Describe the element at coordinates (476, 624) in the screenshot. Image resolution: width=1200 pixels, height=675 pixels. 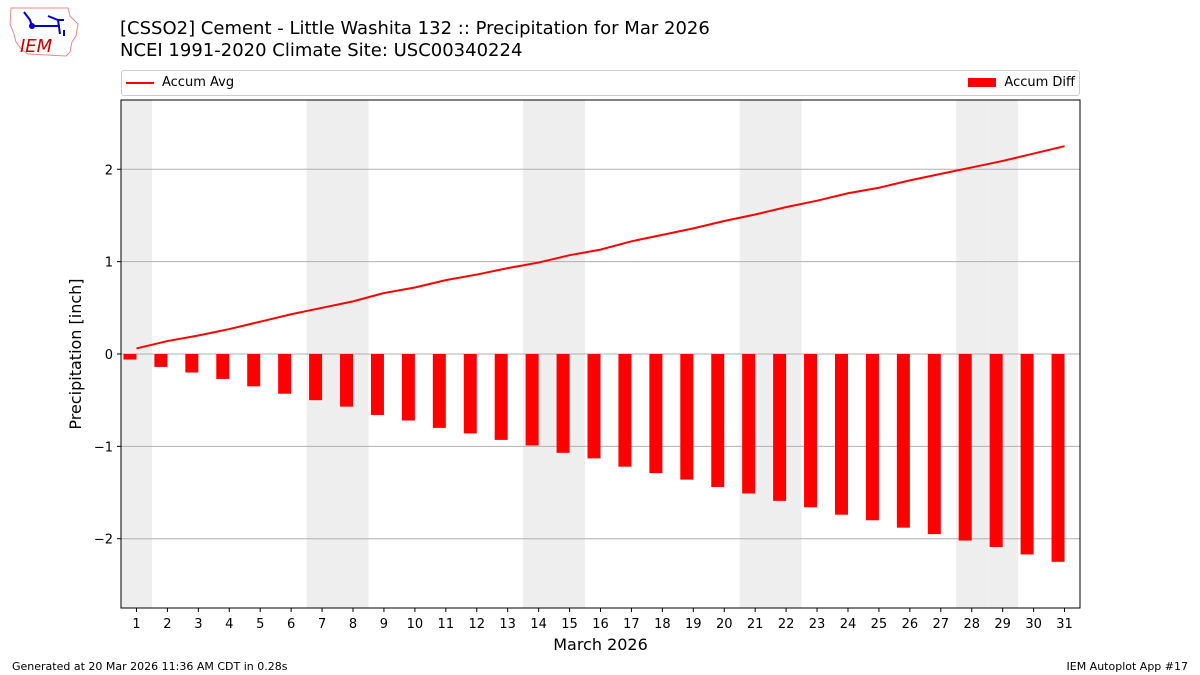
I see `x-tick-label: 12` at that location.